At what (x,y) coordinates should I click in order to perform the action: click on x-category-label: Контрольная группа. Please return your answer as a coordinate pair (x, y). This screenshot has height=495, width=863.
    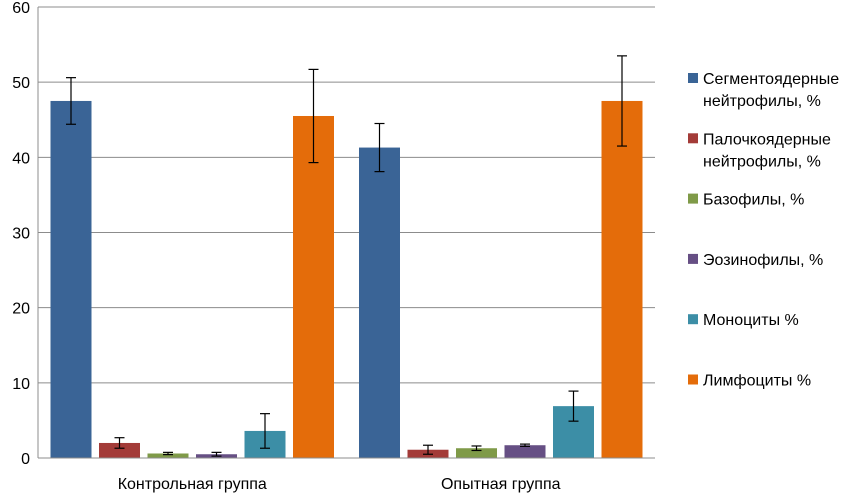
    Looking at the image, I should click on (192, 484).